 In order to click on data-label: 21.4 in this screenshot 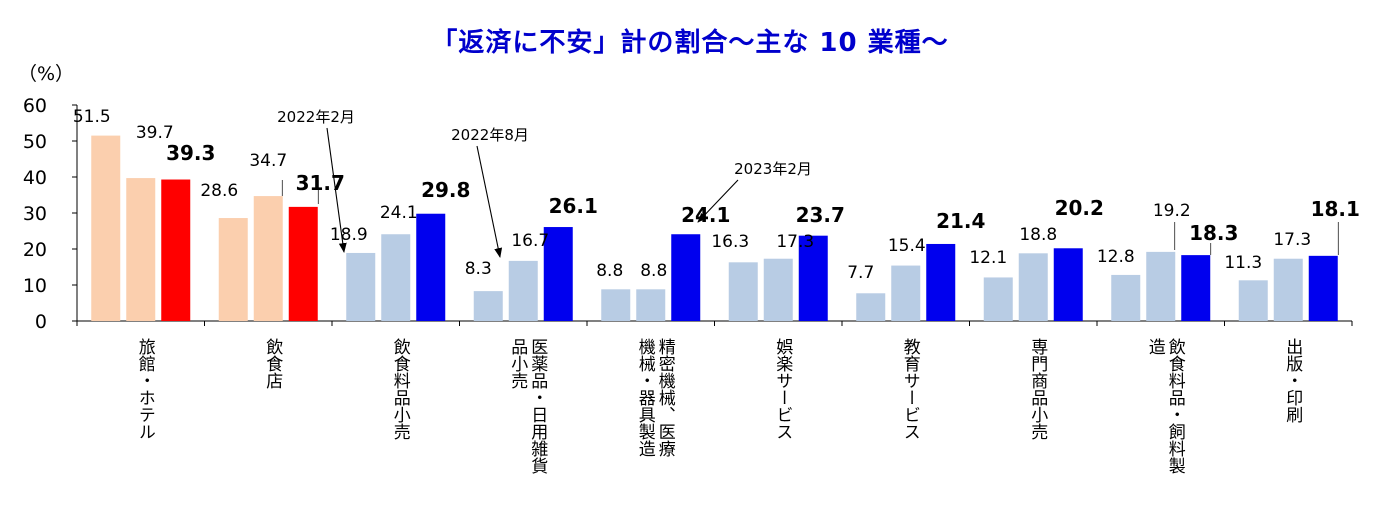, I will do `click(960, 221)`.